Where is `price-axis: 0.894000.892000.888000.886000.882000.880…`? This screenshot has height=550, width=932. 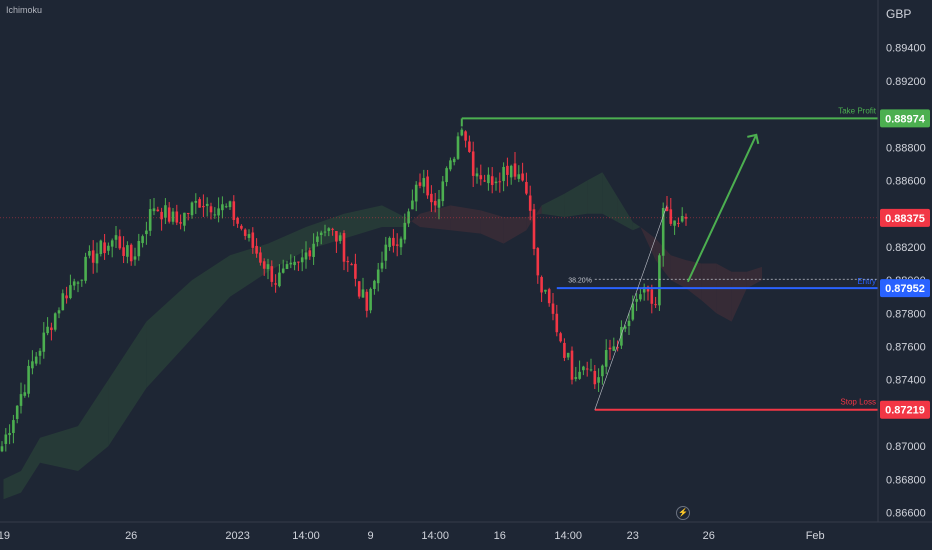
price-axis: 0.894000.892000.888000.886000.882000.880… is located at coordinates (904, 275).